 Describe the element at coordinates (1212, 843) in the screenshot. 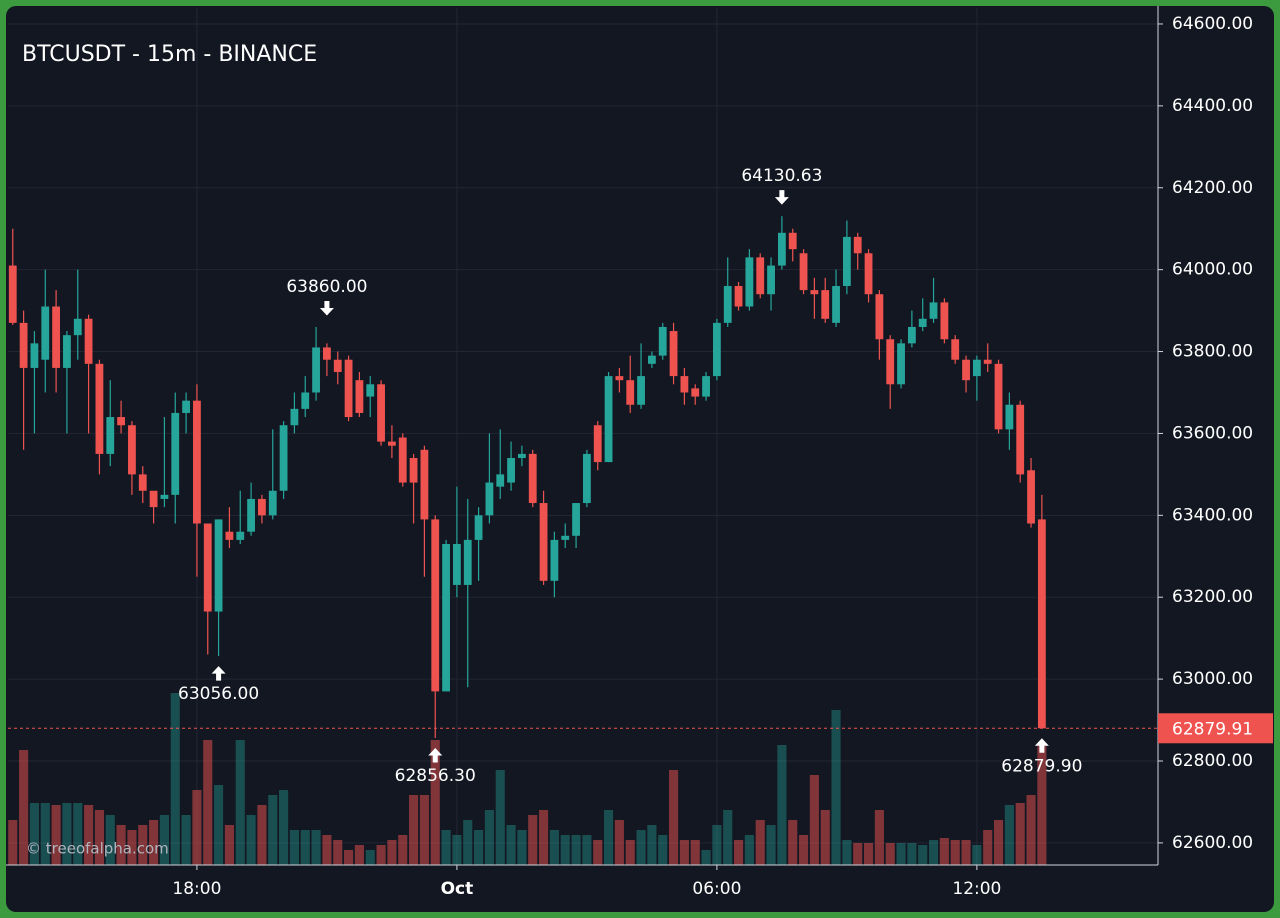

I see `y-tick-label: 62600.00` at that location.